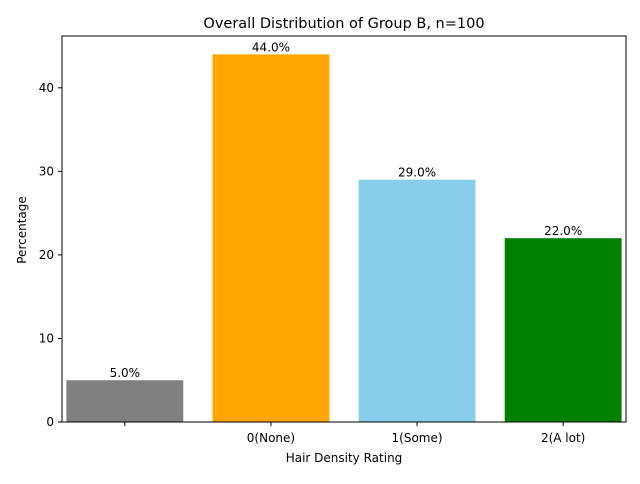 The image size is (640, 484). What do you see at coordinates (354, 433) in the screenshot?
I see `x-axis: 0(None) 1(Some) 2(A lot)` at bounding box center [354, 433].